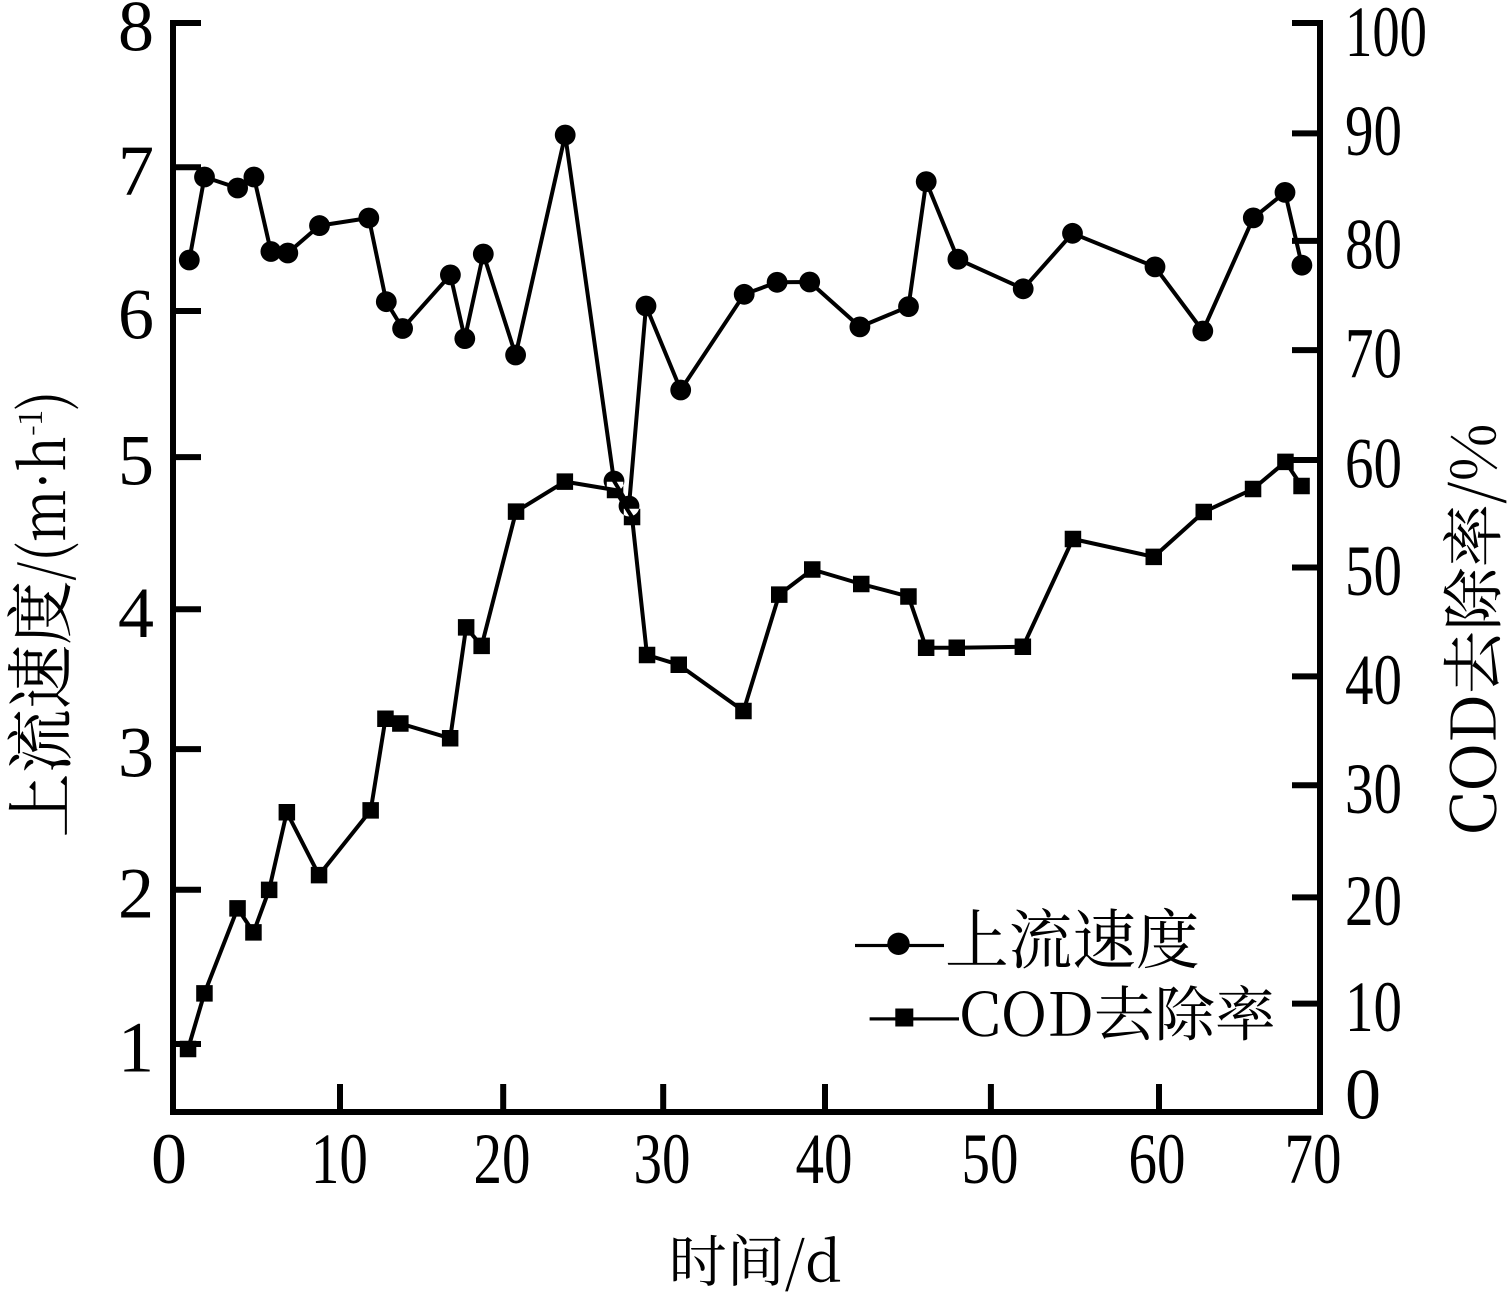 The image size is (1512, 1304). I want to click on svg-text: 90, so click(1373, 131).